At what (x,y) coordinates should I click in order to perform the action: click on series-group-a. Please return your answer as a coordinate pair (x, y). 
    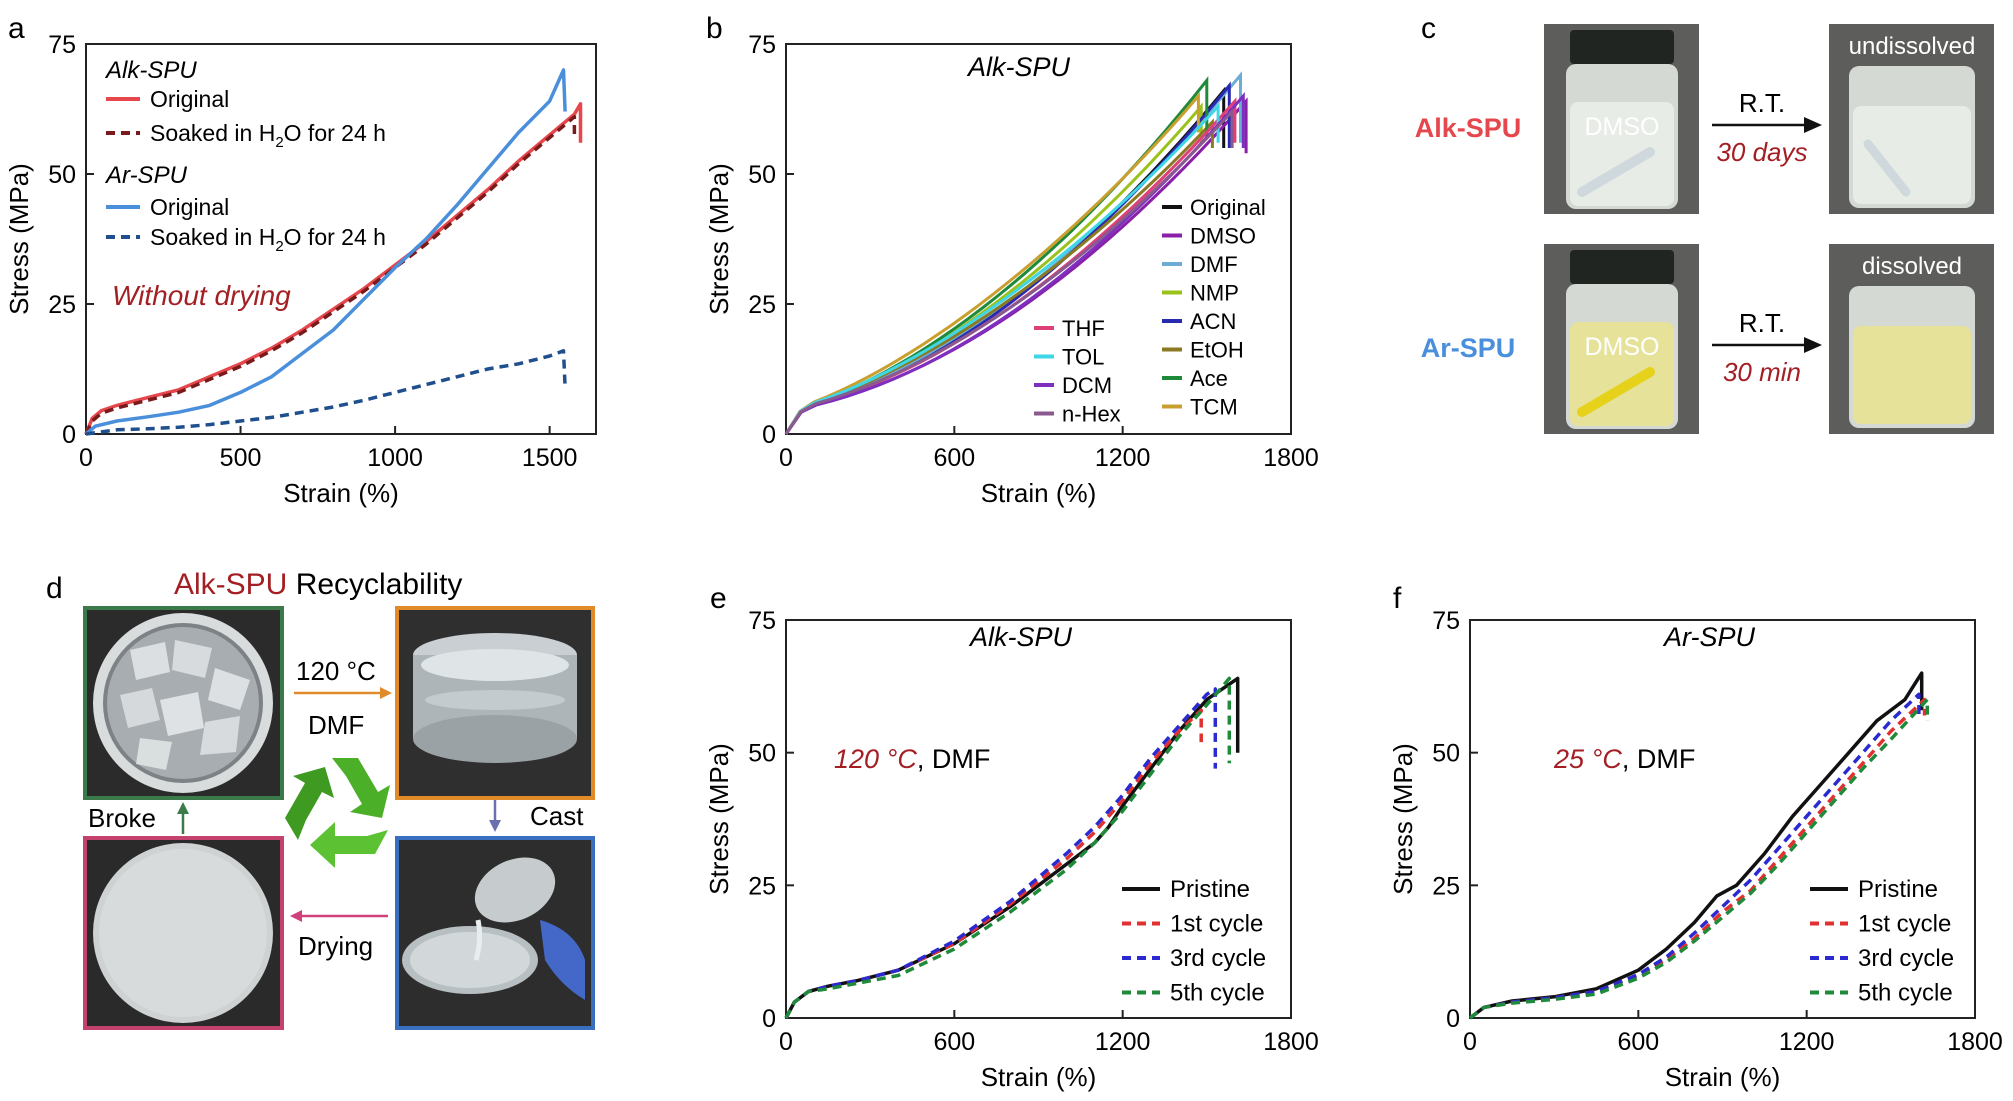
    Looking at the image, I should click on (333, 252).